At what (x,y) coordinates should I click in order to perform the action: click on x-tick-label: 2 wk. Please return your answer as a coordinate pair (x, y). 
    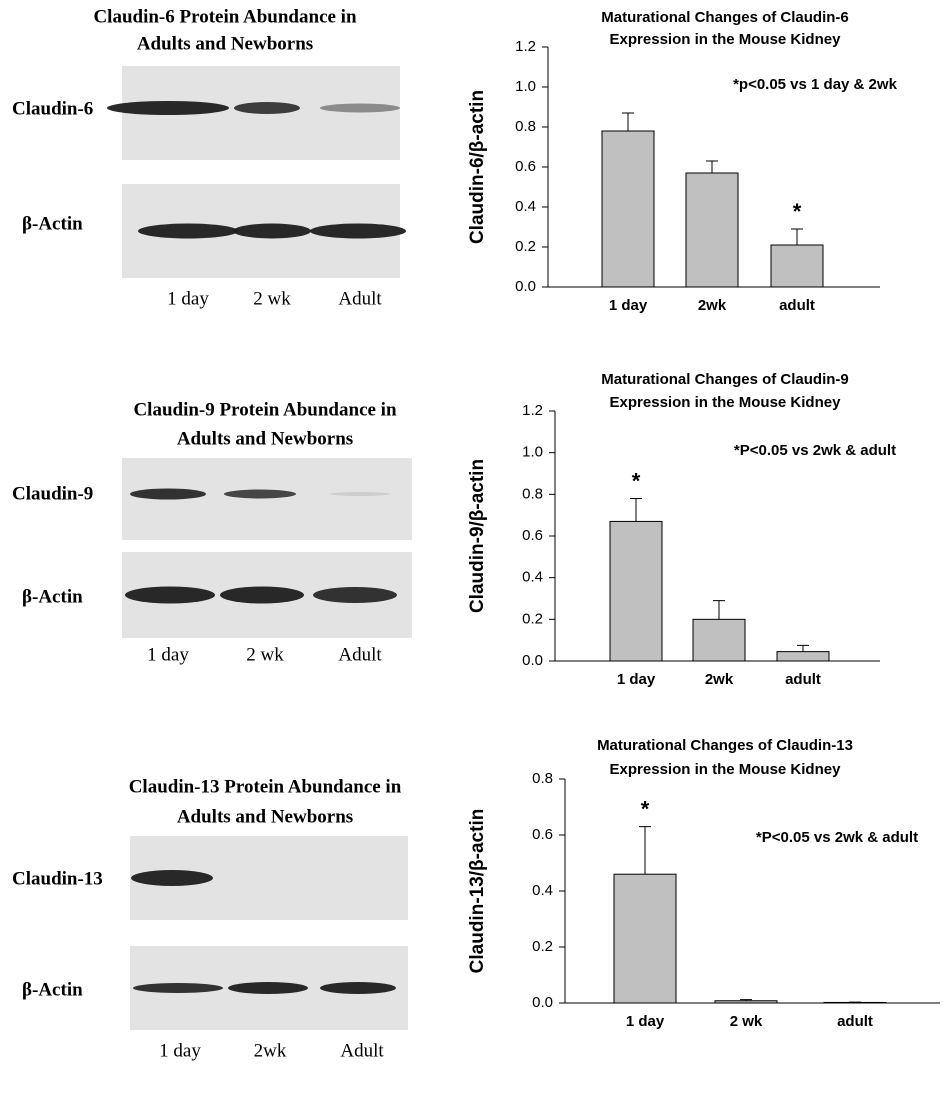
    Looking at the image, I should click on (746, 1021).